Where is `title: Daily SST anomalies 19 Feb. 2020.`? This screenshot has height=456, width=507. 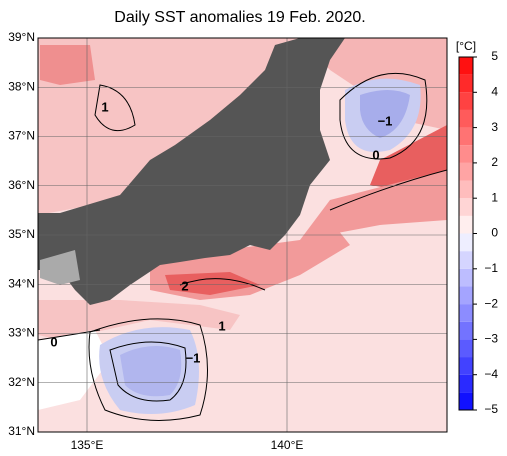 title: Daily SST anomalies 19 Feb. 2020. is located at coordinates (239, 17).